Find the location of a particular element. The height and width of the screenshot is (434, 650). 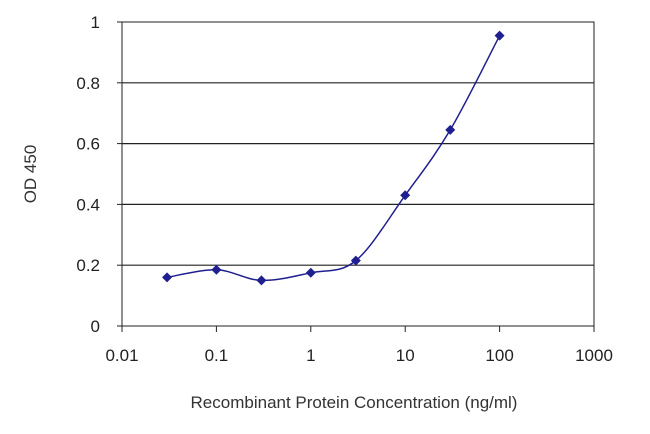

y-tick-label: 0 is located at coordinates (95, 326).